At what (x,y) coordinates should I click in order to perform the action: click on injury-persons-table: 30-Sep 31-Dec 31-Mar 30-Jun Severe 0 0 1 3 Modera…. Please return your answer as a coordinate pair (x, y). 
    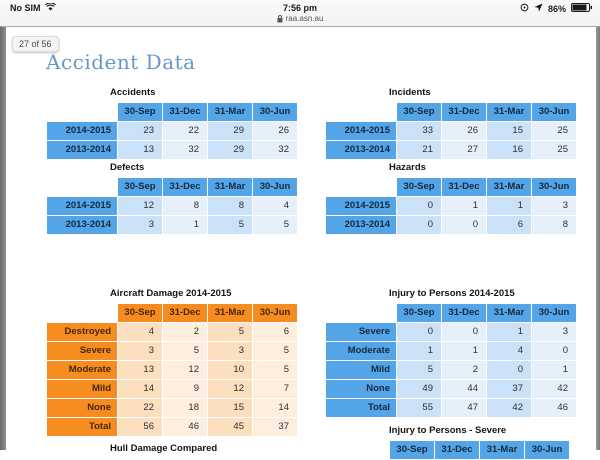
    Looking at the image, I should click on (451, 360).